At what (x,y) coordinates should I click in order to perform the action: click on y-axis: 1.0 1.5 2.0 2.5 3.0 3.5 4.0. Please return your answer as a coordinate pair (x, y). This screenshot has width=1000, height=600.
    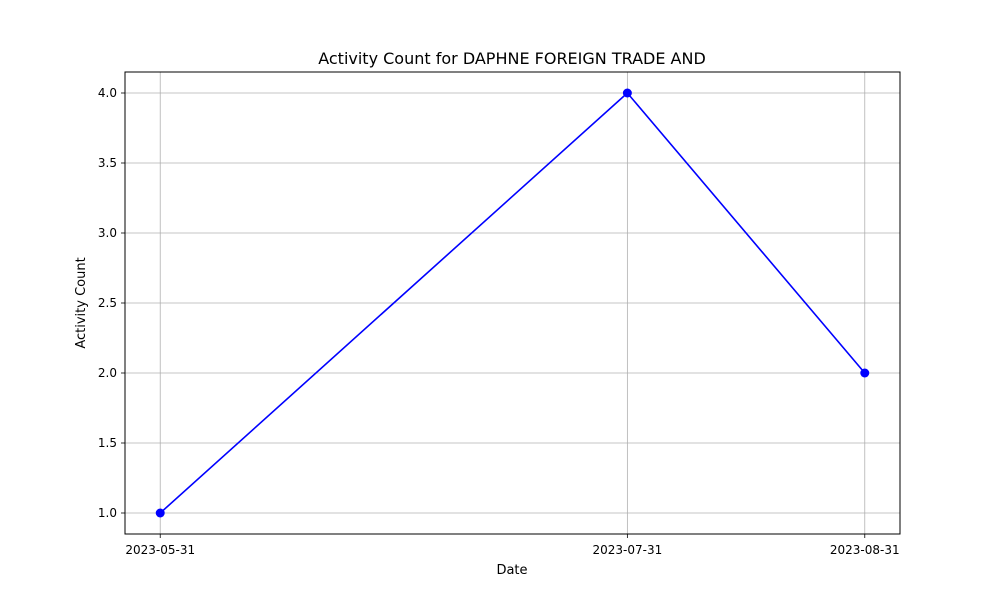
    Looking at the image, I should click on (111, 303).